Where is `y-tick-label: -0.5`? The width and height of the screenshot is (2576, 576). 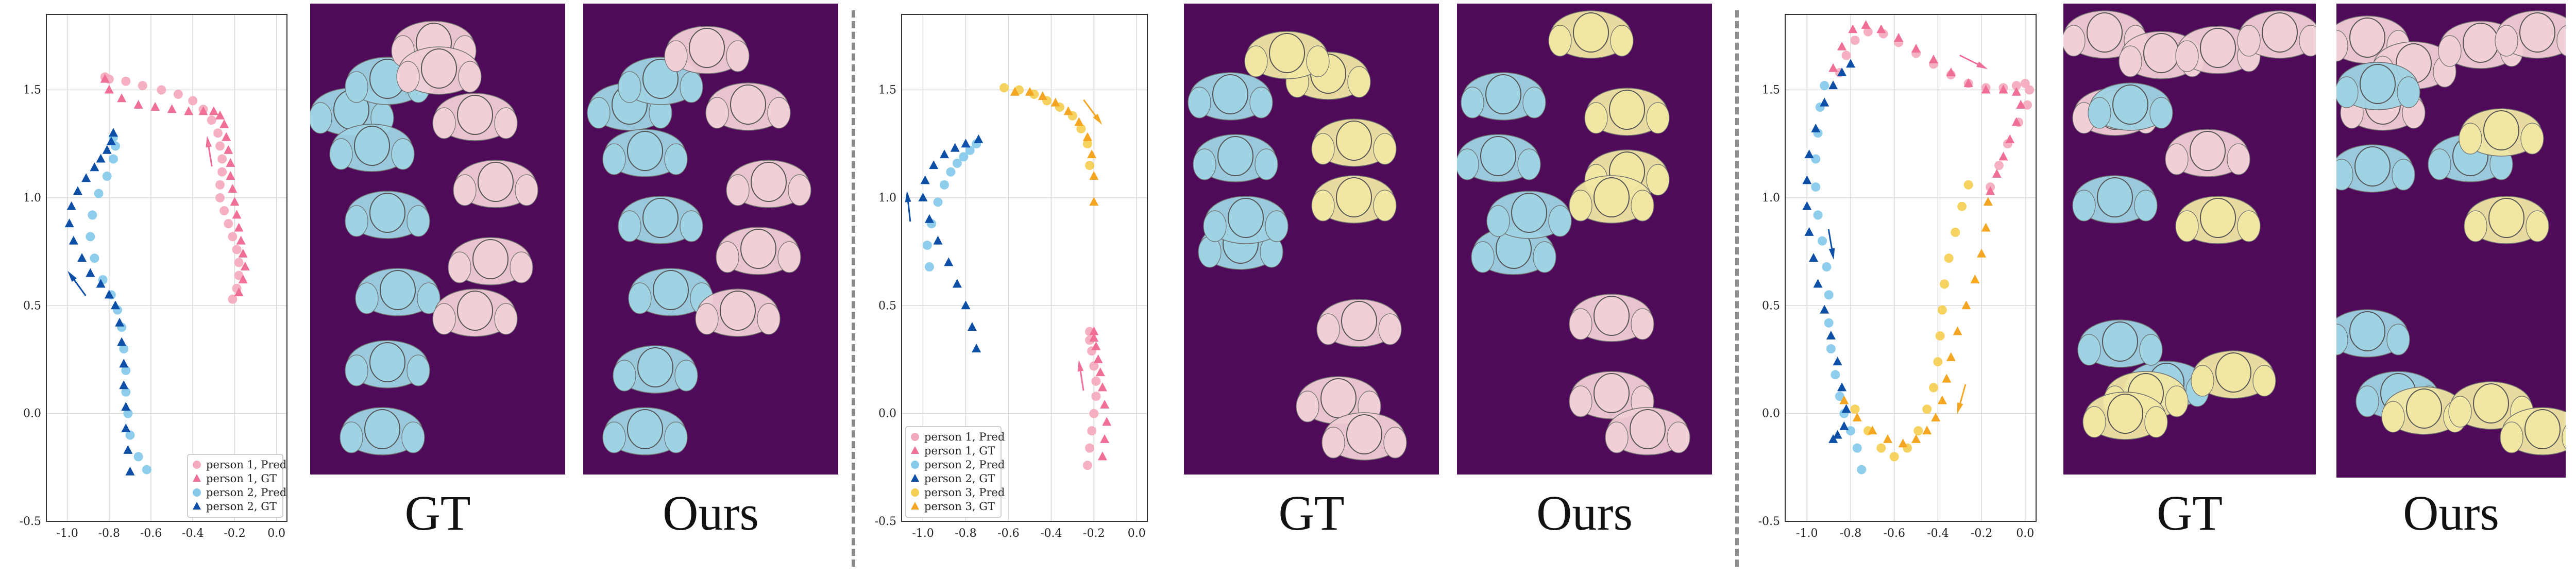
y-tick-label: -0.5 is located at coordinates (30, 522).